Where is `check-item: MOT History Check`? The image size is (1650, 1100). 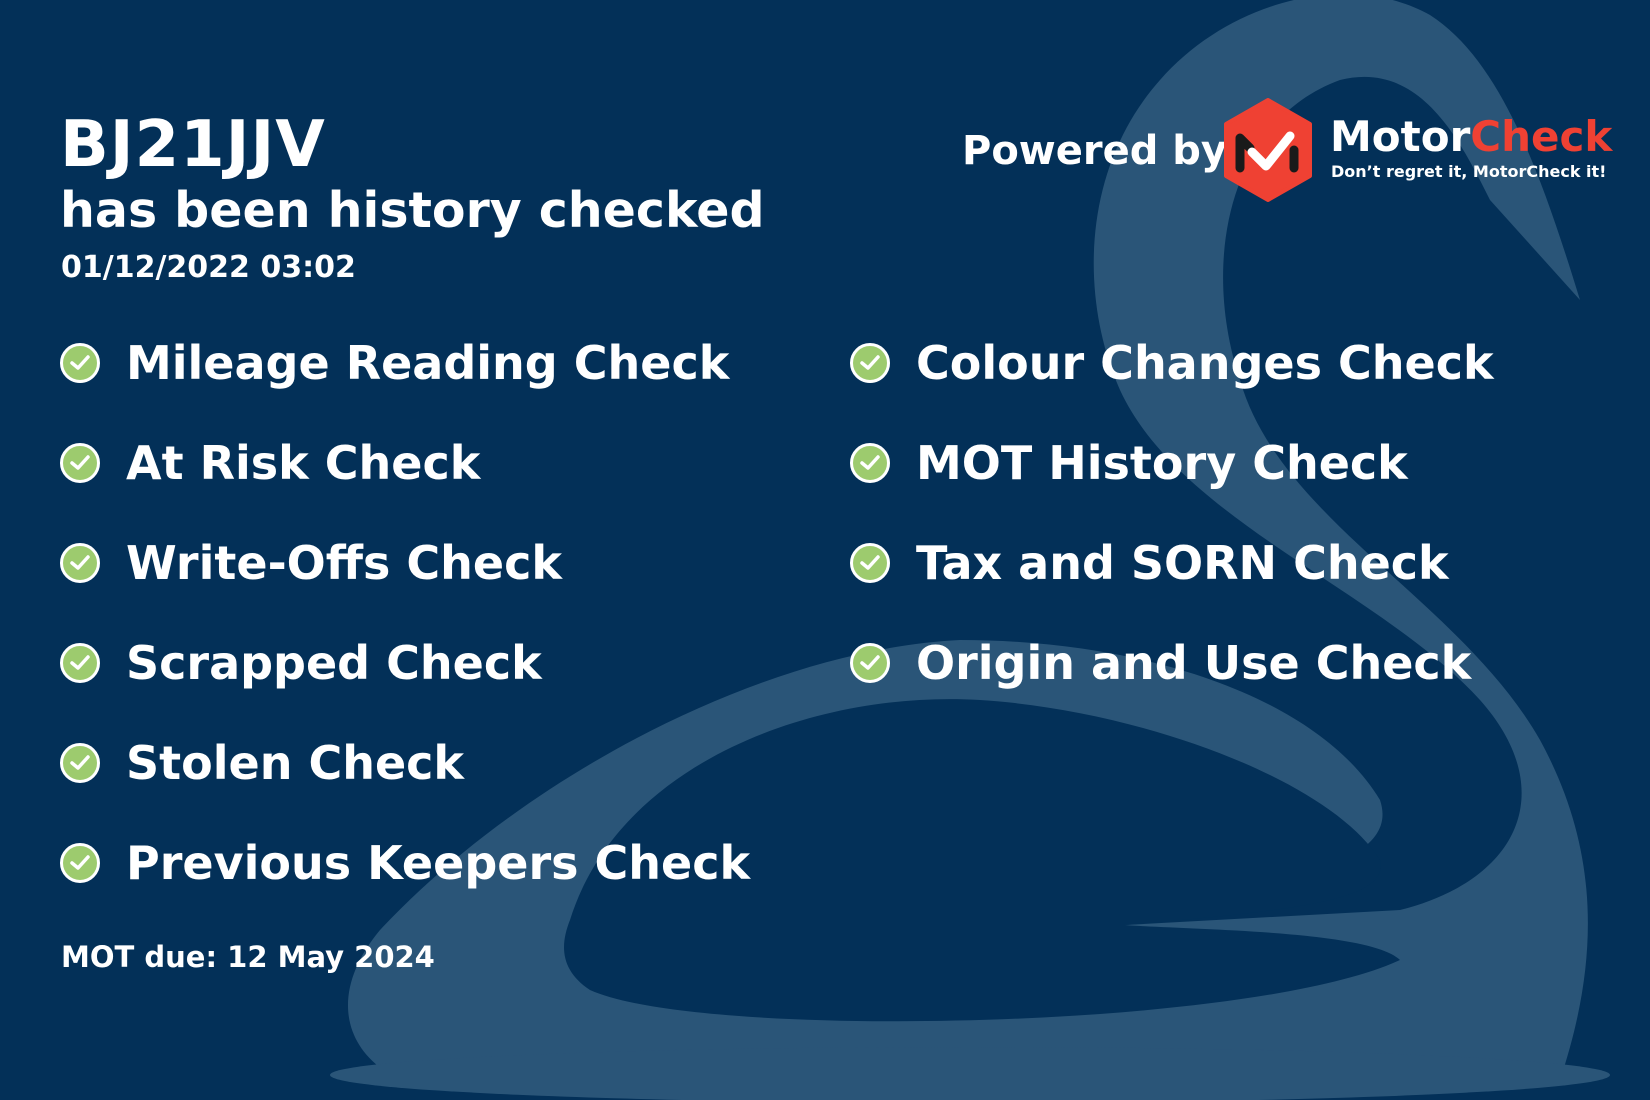
check-item: MOT History Check is located at coordinates (1129, 463).